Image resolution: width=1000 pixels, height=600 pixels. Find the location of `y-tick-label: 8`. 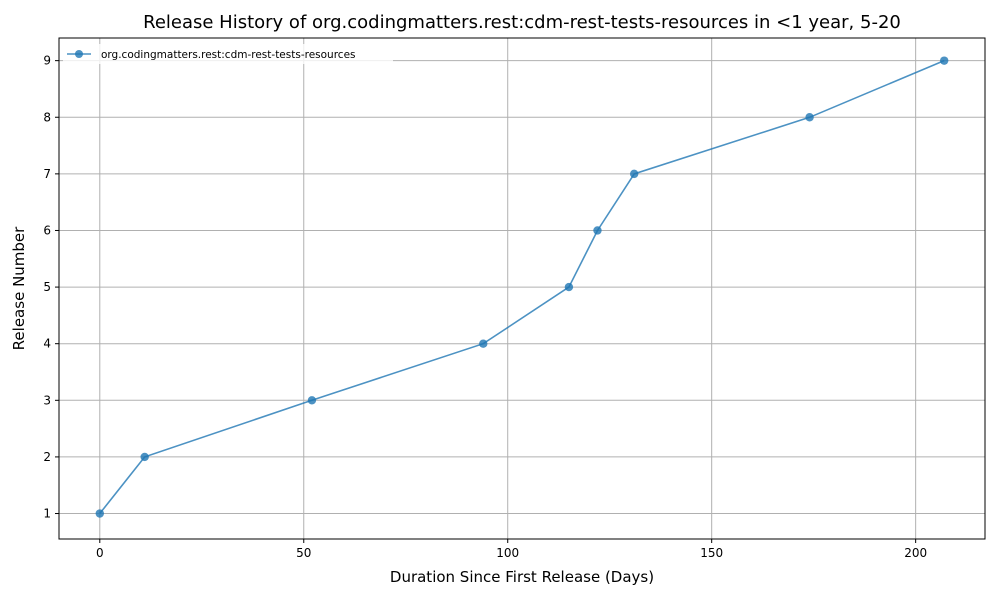

y-tick-label: 8 is located at coordinates (47, 117).